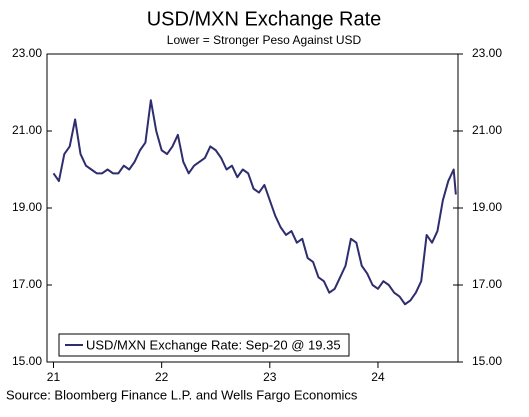  Describe the element at coordinates (54, 377) in the screenshot. I see `x-tick-label: 21` at that location.